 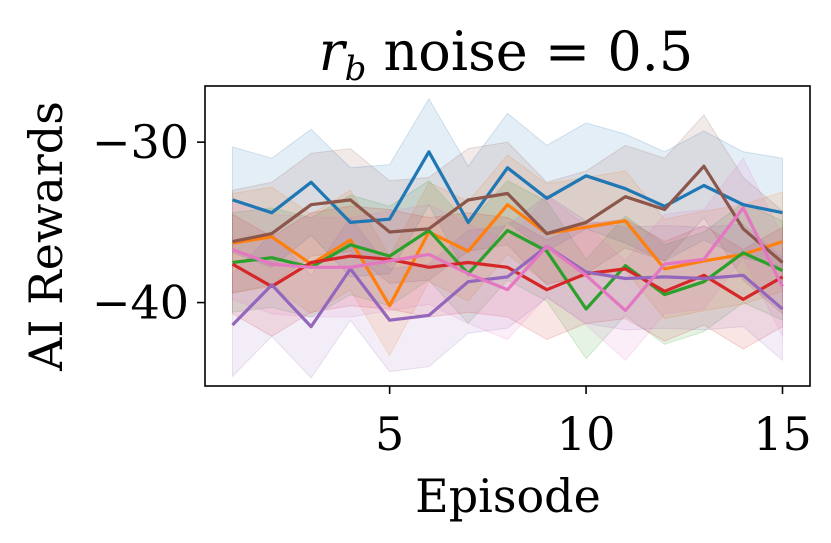 I want to click on series-line-orange, so click(x=507, y=255).